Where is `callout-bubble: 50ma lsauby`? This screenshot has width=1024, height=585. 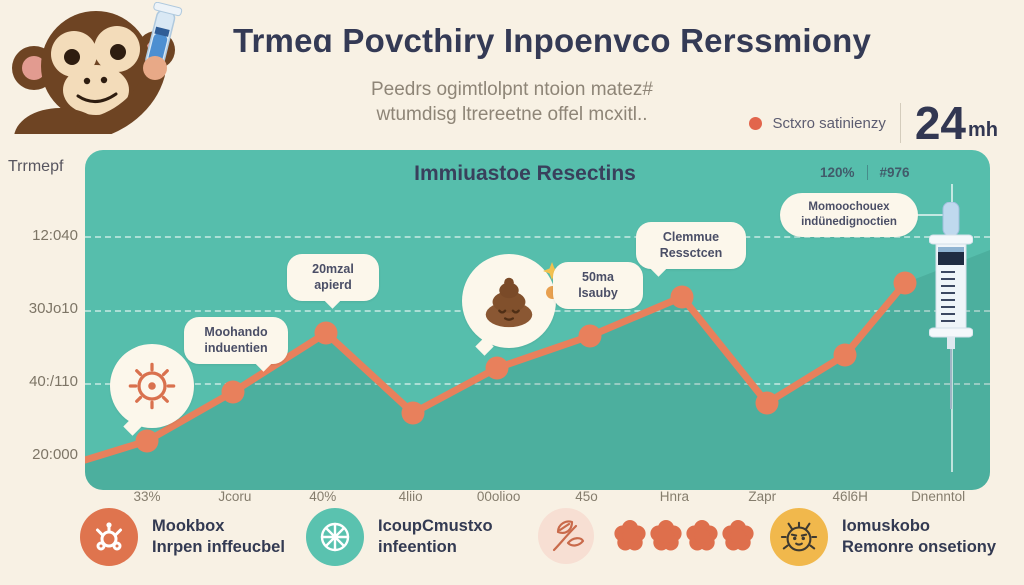
callout-bubble: 50ma lsauby is located at coordinates (598, 285).